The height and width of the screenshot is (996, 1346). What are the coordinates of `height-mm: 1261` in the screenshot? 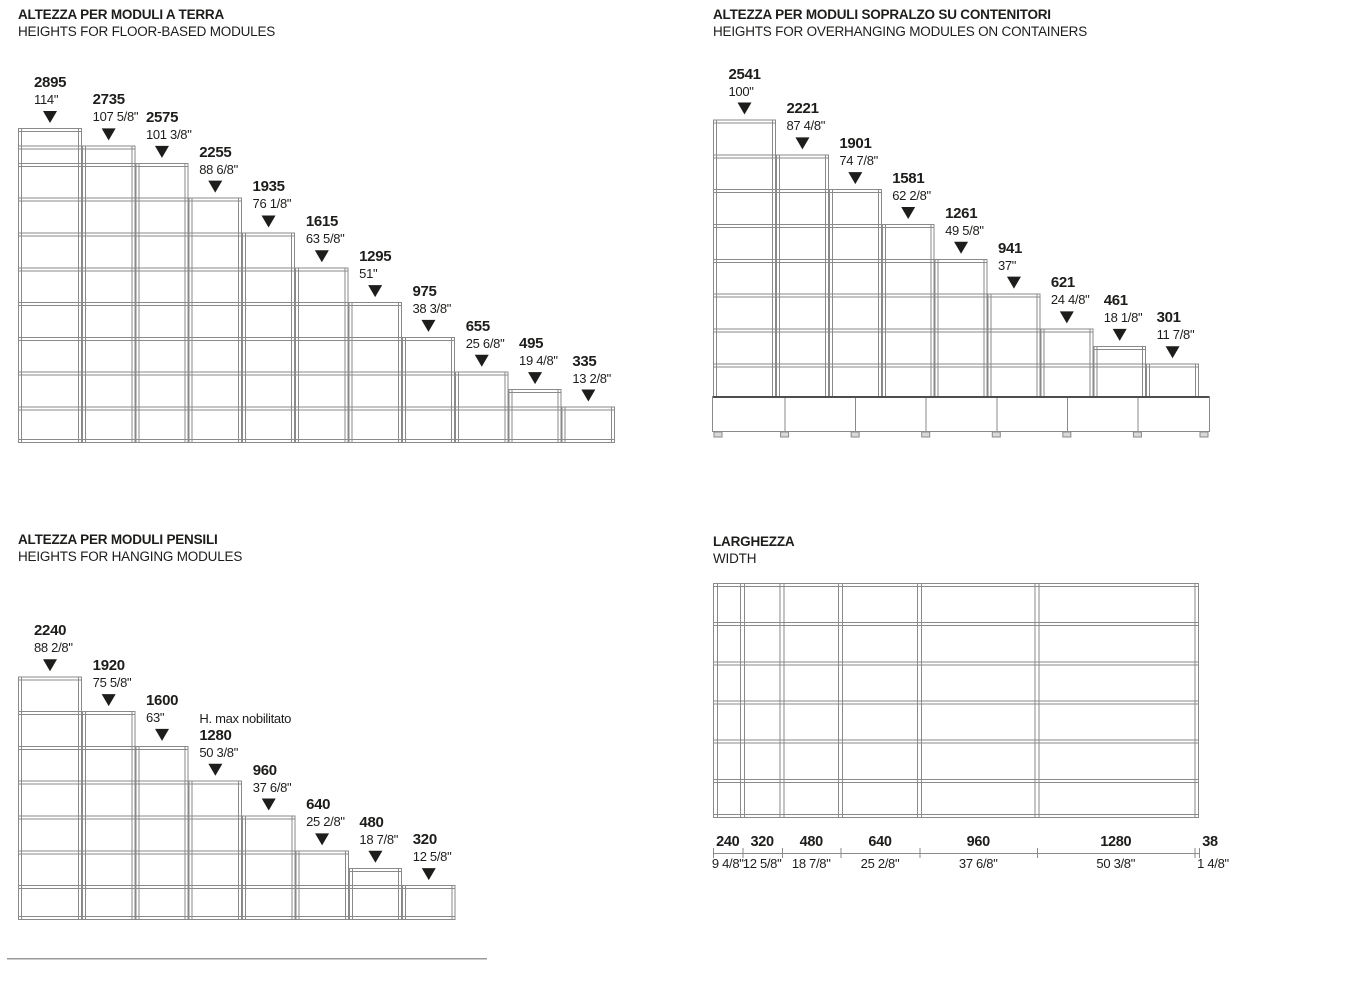 It's located at (961, 213).